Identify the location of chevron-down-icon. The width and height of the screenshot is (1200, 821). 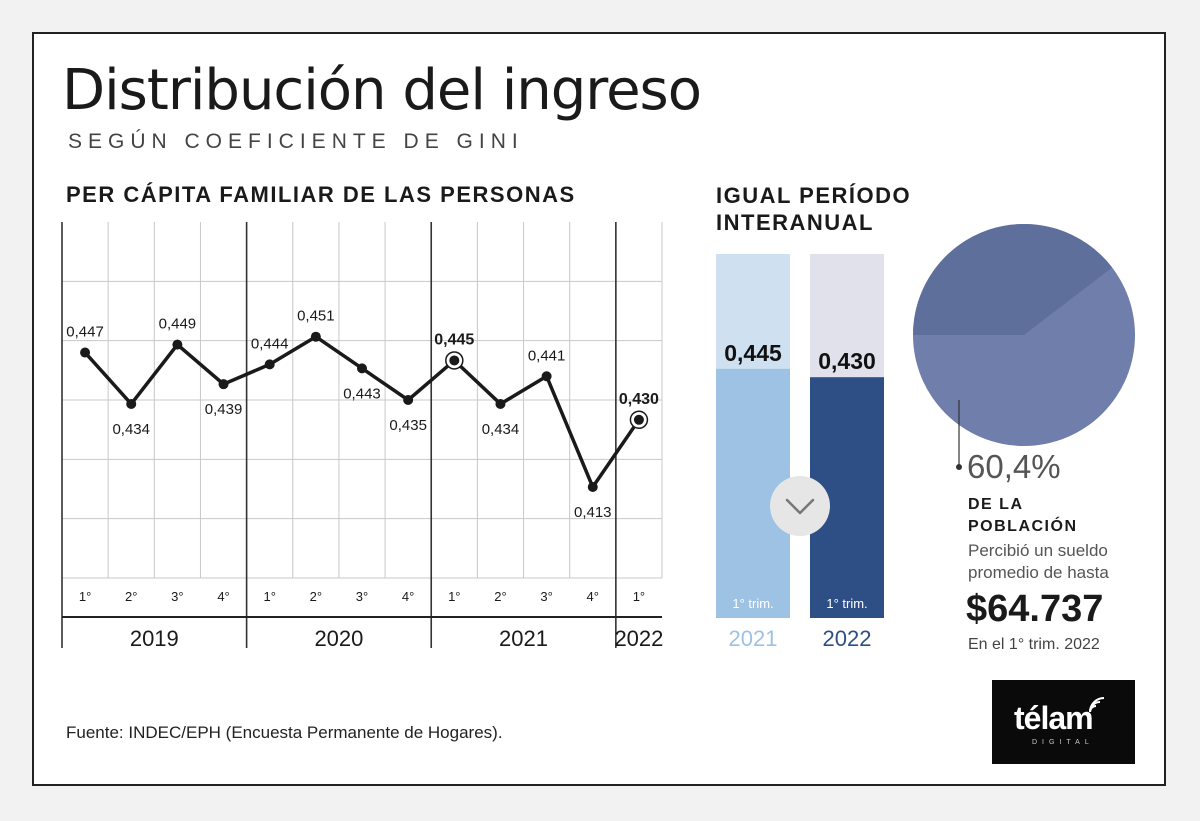
(800, 506).